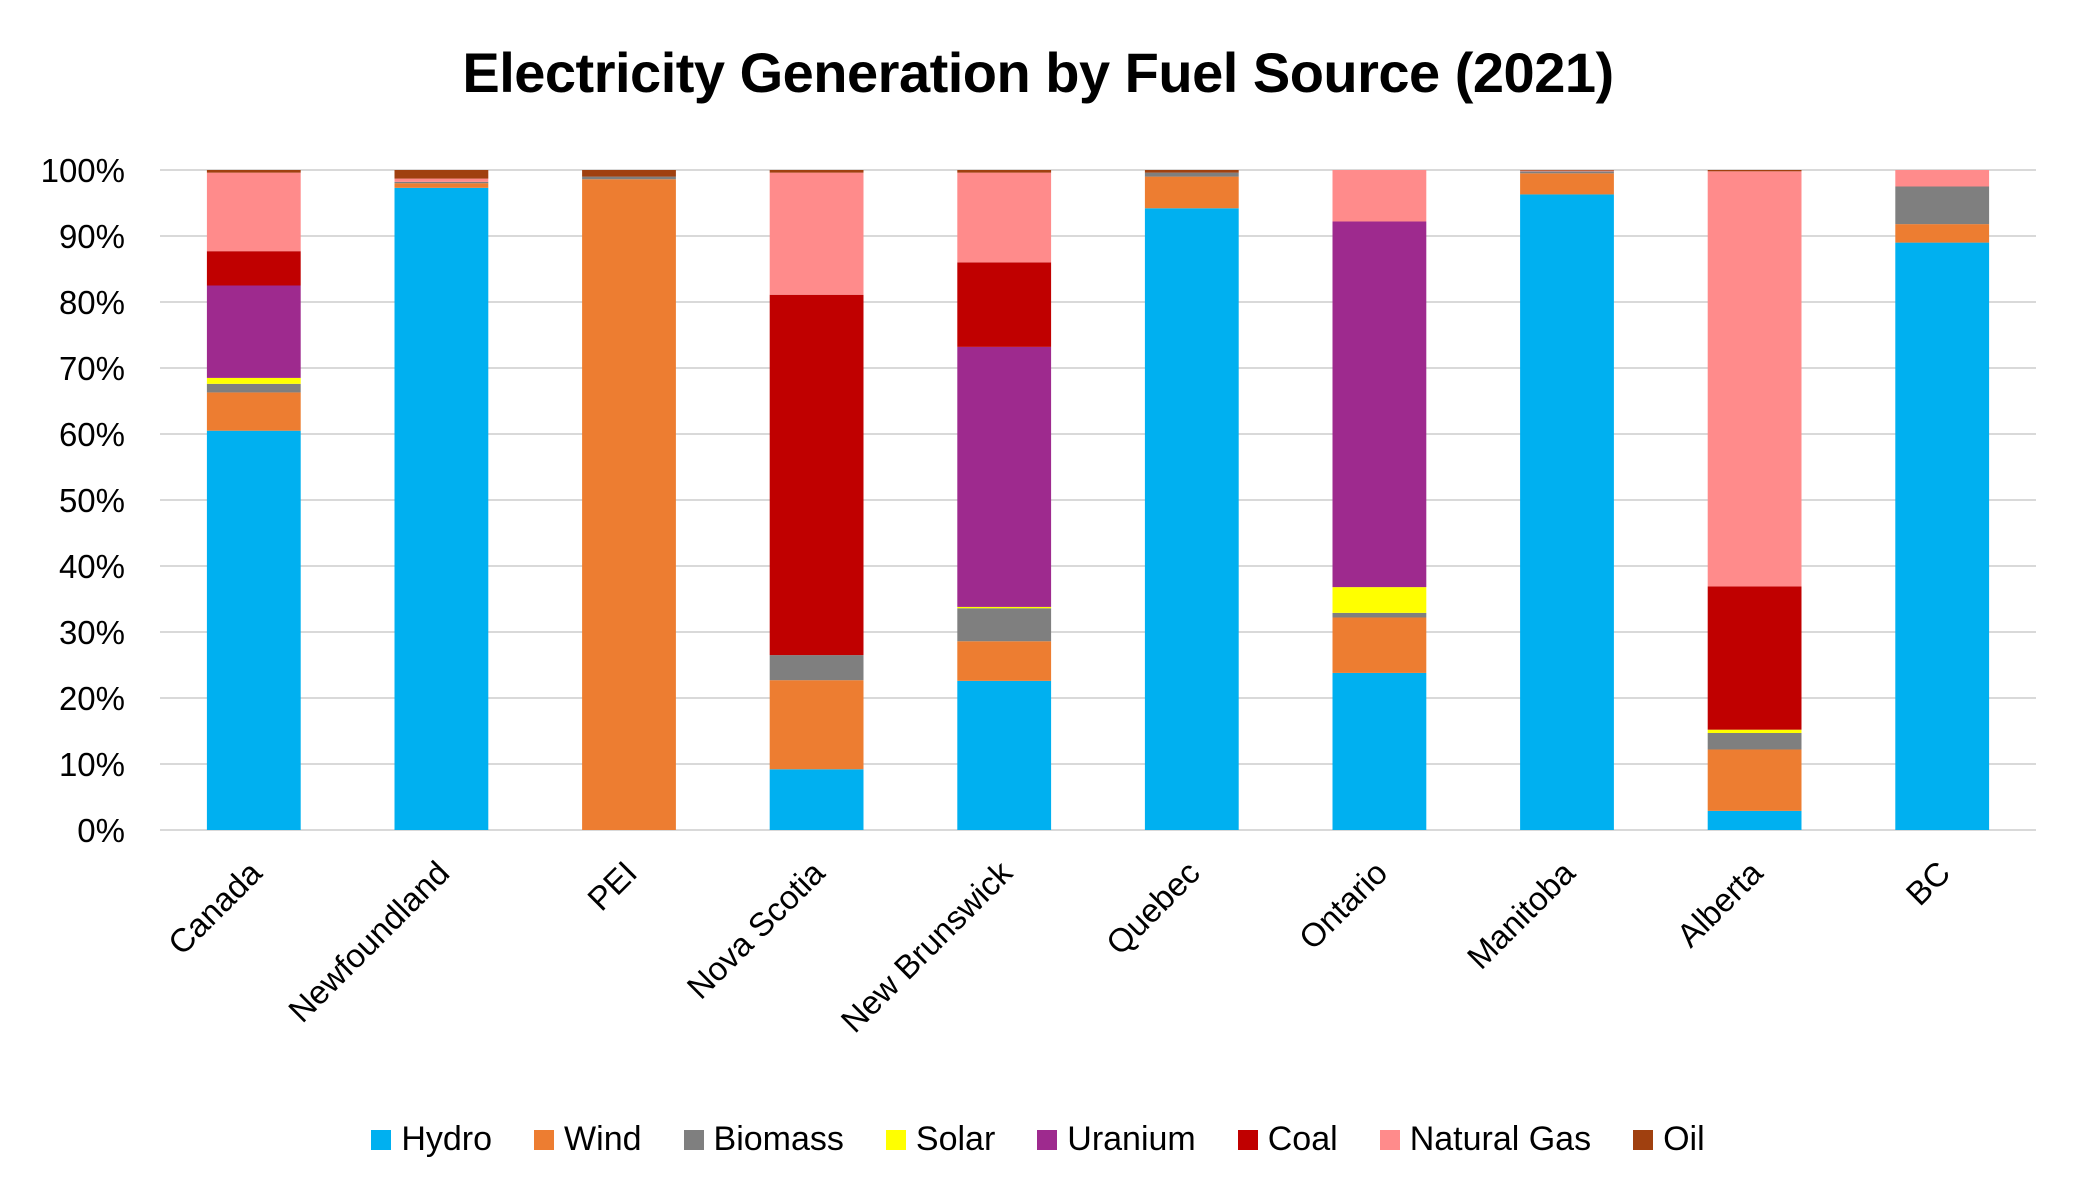  I want to click on x-tick-label: PEI, so click(612, 886).